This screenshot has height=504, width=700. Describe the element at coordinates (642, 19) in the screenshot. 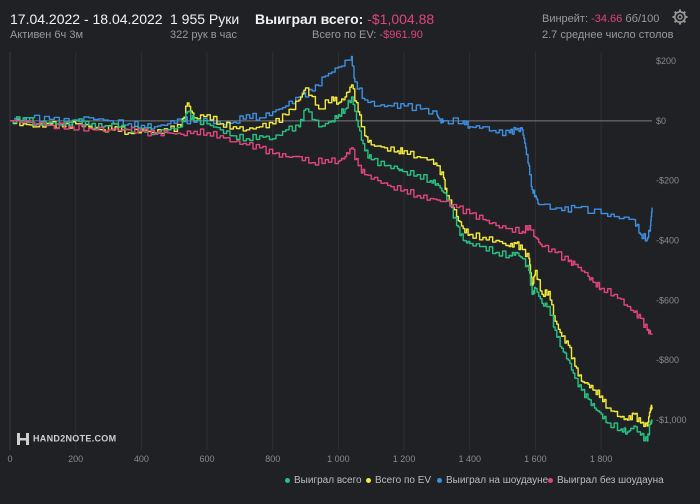

I see `winrate-unit: бб/100` at that location.